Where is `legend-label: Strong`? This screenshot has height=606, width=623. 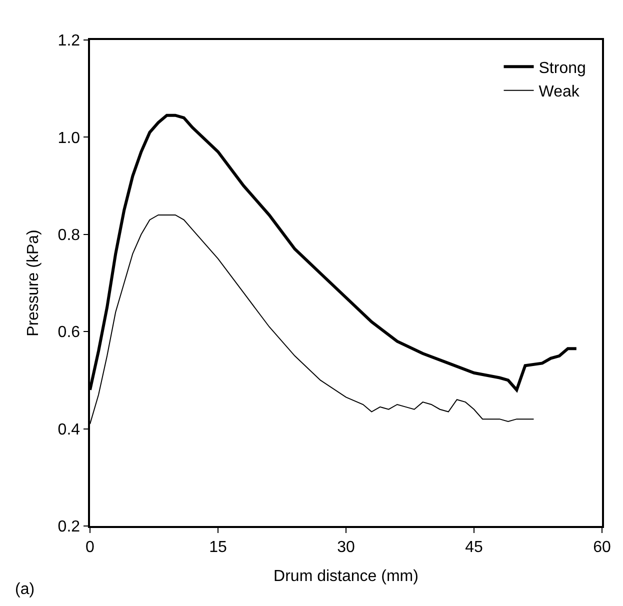
legend-label: Strong is located at coordinates (562, 68).